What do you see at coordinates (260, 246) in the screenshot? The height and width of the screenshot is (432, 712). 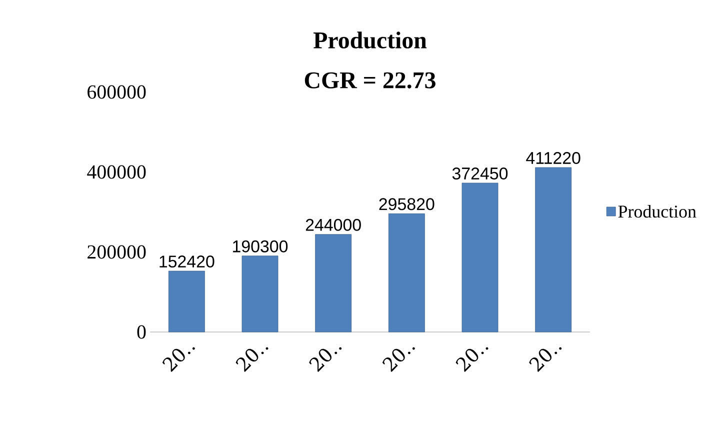 I see `data-label: 190300` at bounding box center [260, 246].